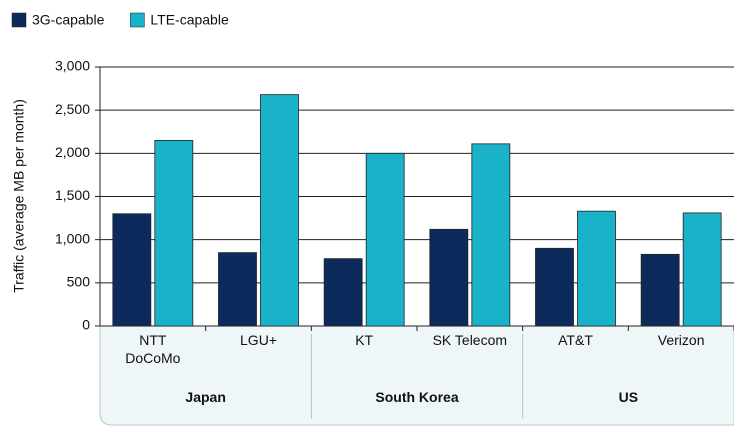 This screenshot has width=734, height=431. I want to click on group-label: South Korea, so click(417, 397).